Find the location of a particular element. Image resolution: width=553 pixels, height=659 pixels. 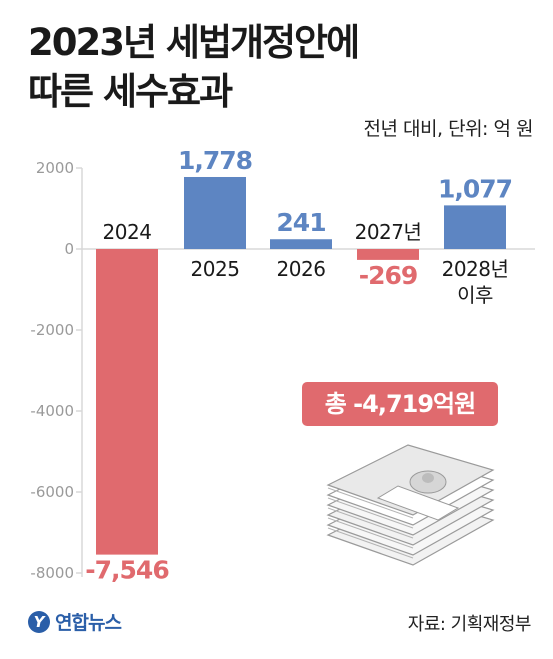

category-label-1: 2025 is located at coordinates (215, 269).